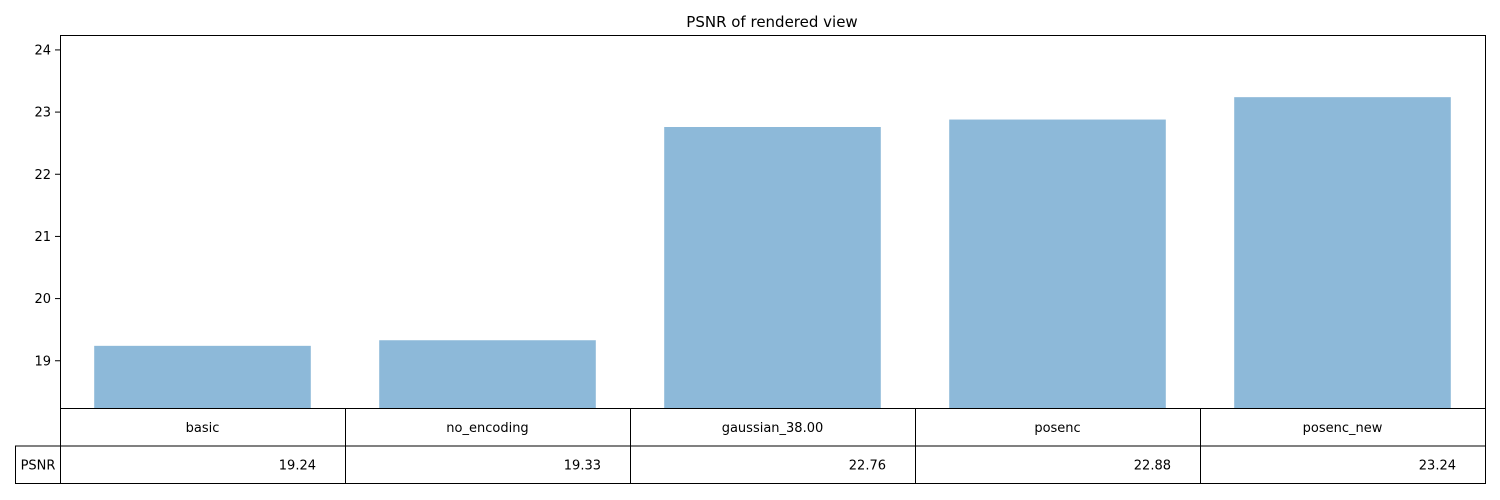 The width and height of the screenshot is (1500, 500). What do you see at coordinates (771, 22) in the screenshot?
I see `chart-title: PSNR of rendered view` at bounding box center [771, 22].